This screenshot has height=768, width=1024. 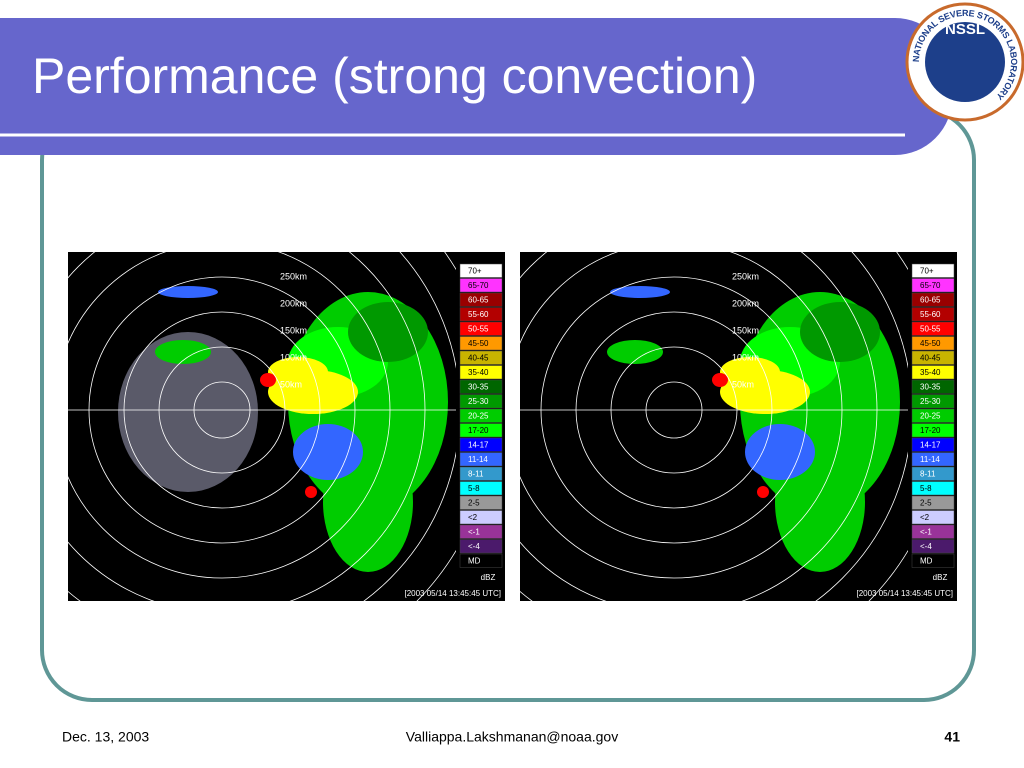 I want to click on legend-label: MD, so click(x=926, y=560).